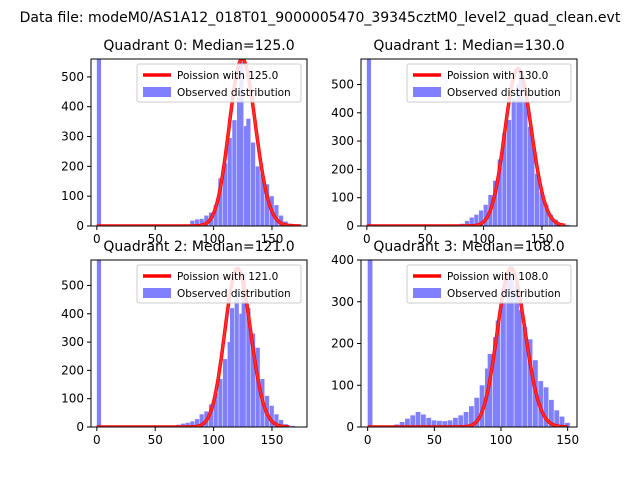  What do you see at coordinates (272, 440) in the screenshot?
I see `x-tick-label: 150` at bounding box center [272, 440].